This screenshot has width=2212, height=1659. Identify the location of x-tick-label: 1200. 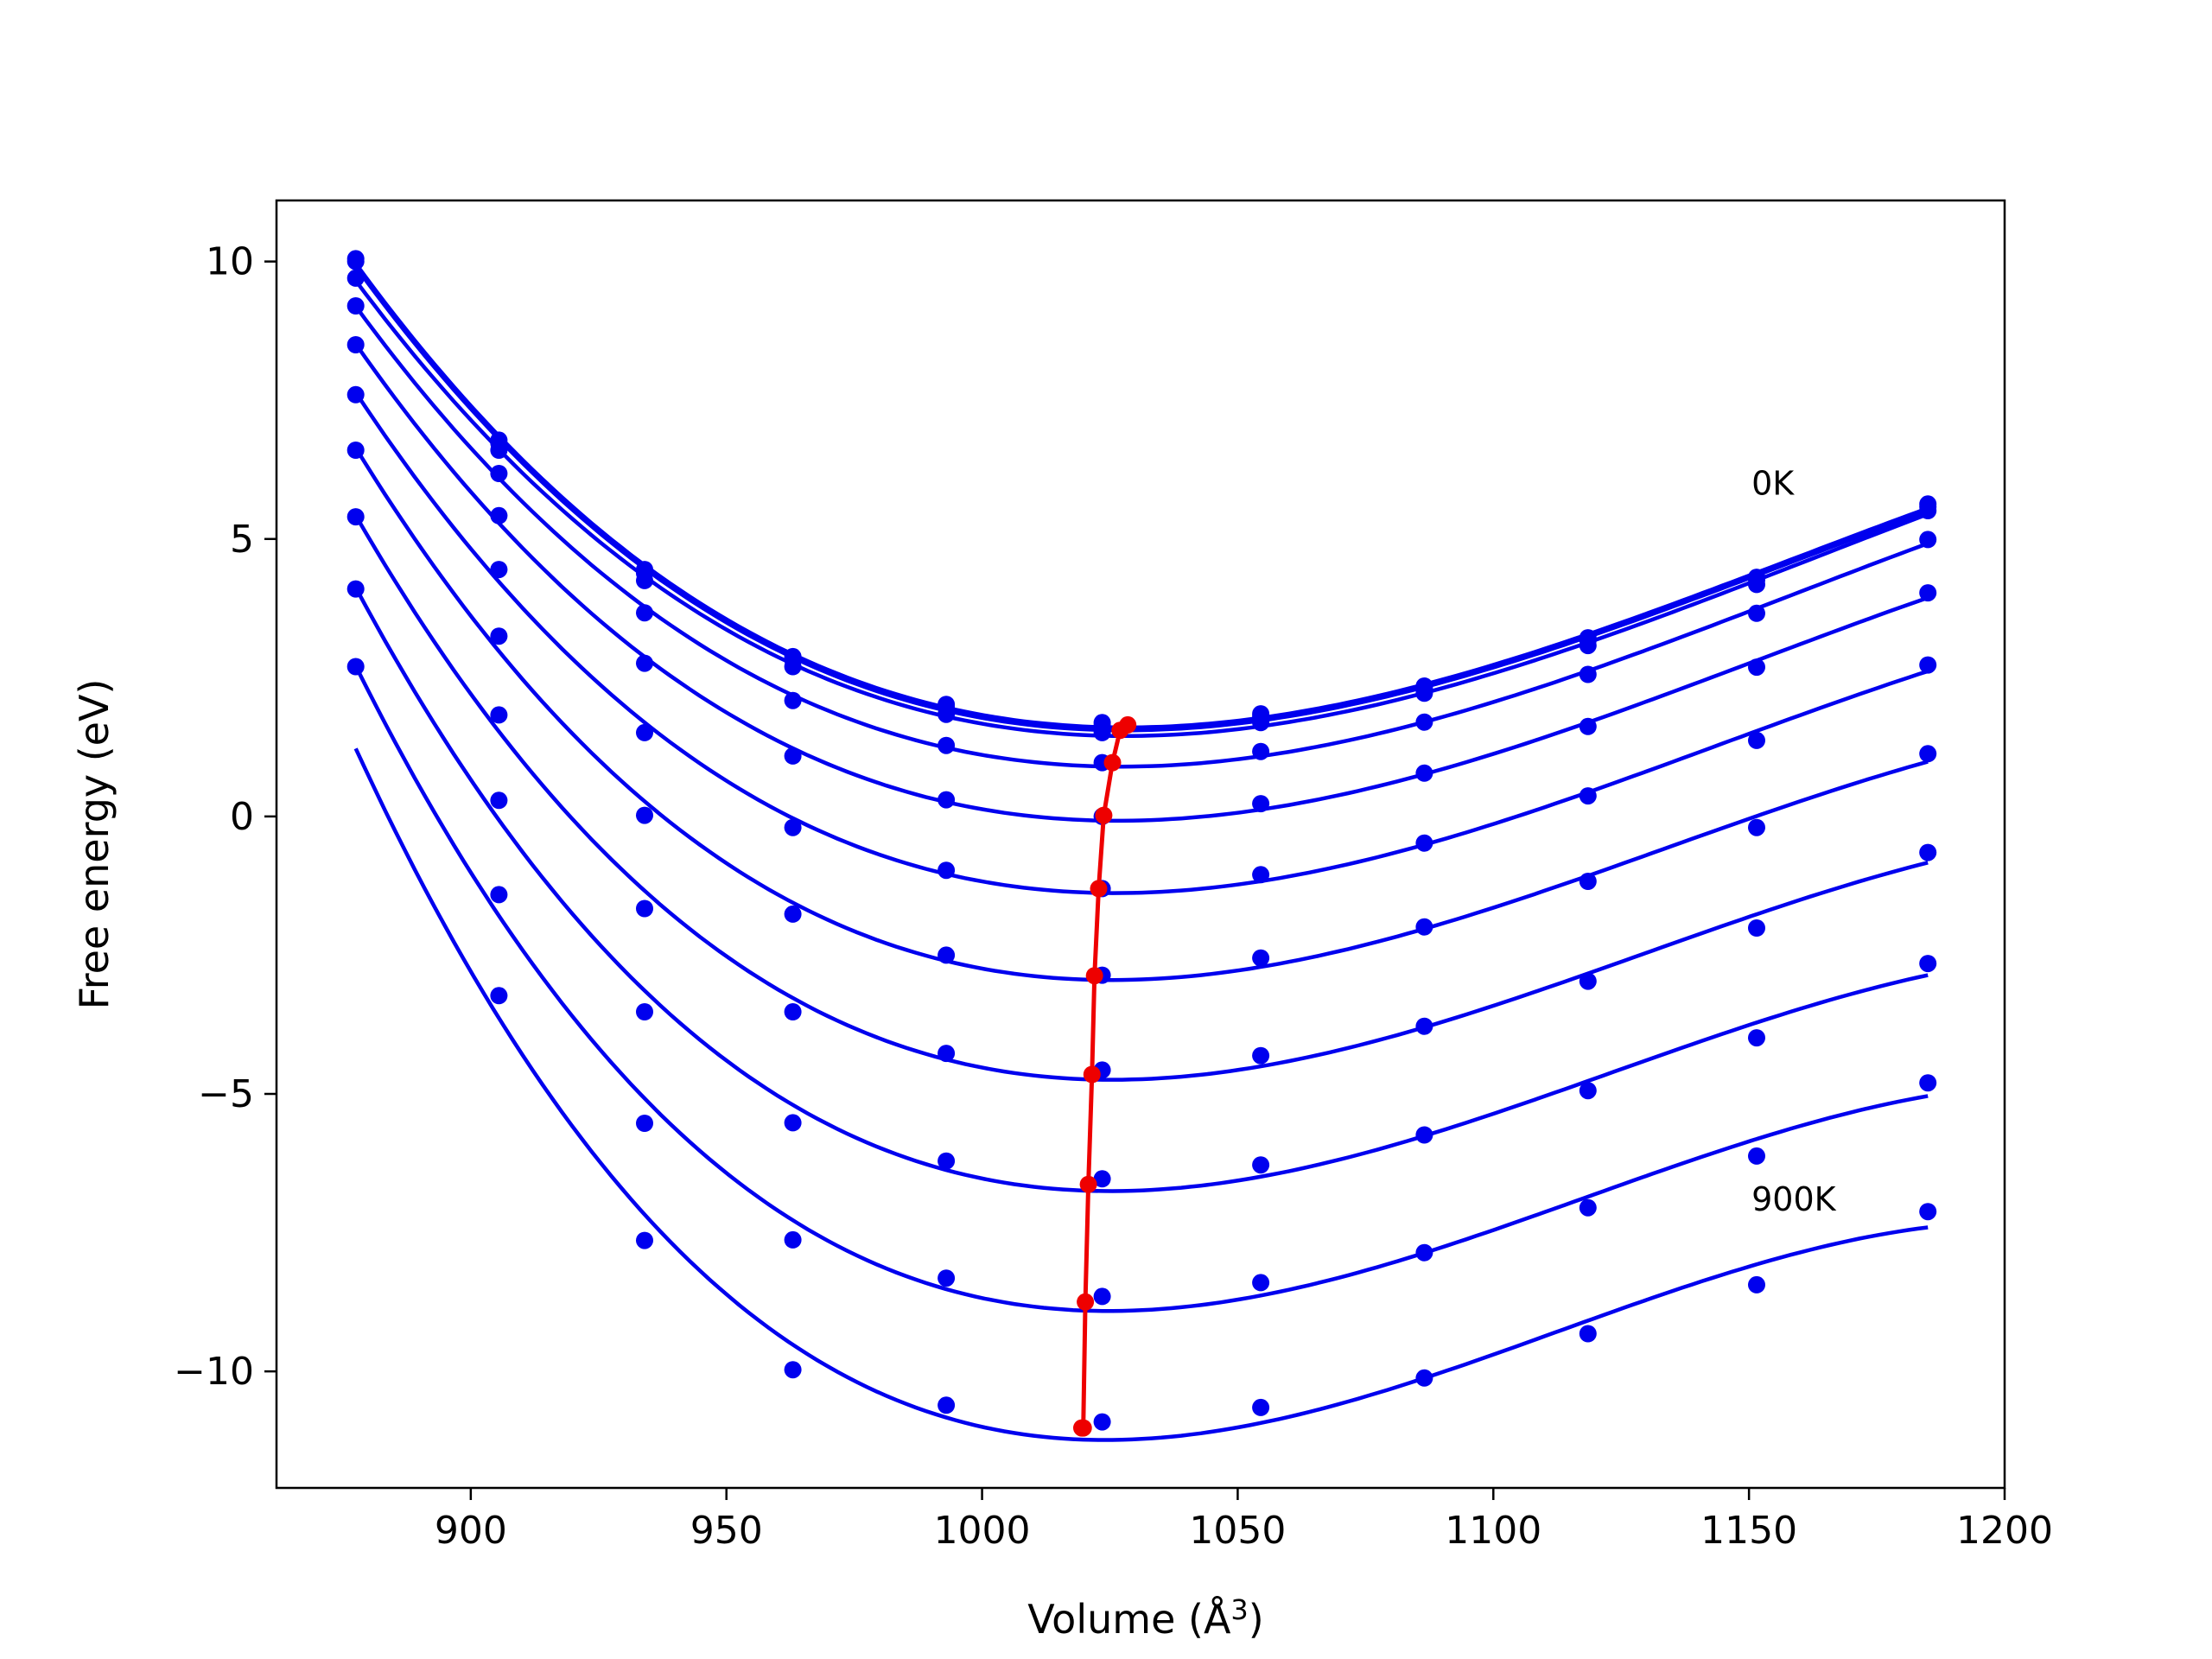
(2005, 1531).